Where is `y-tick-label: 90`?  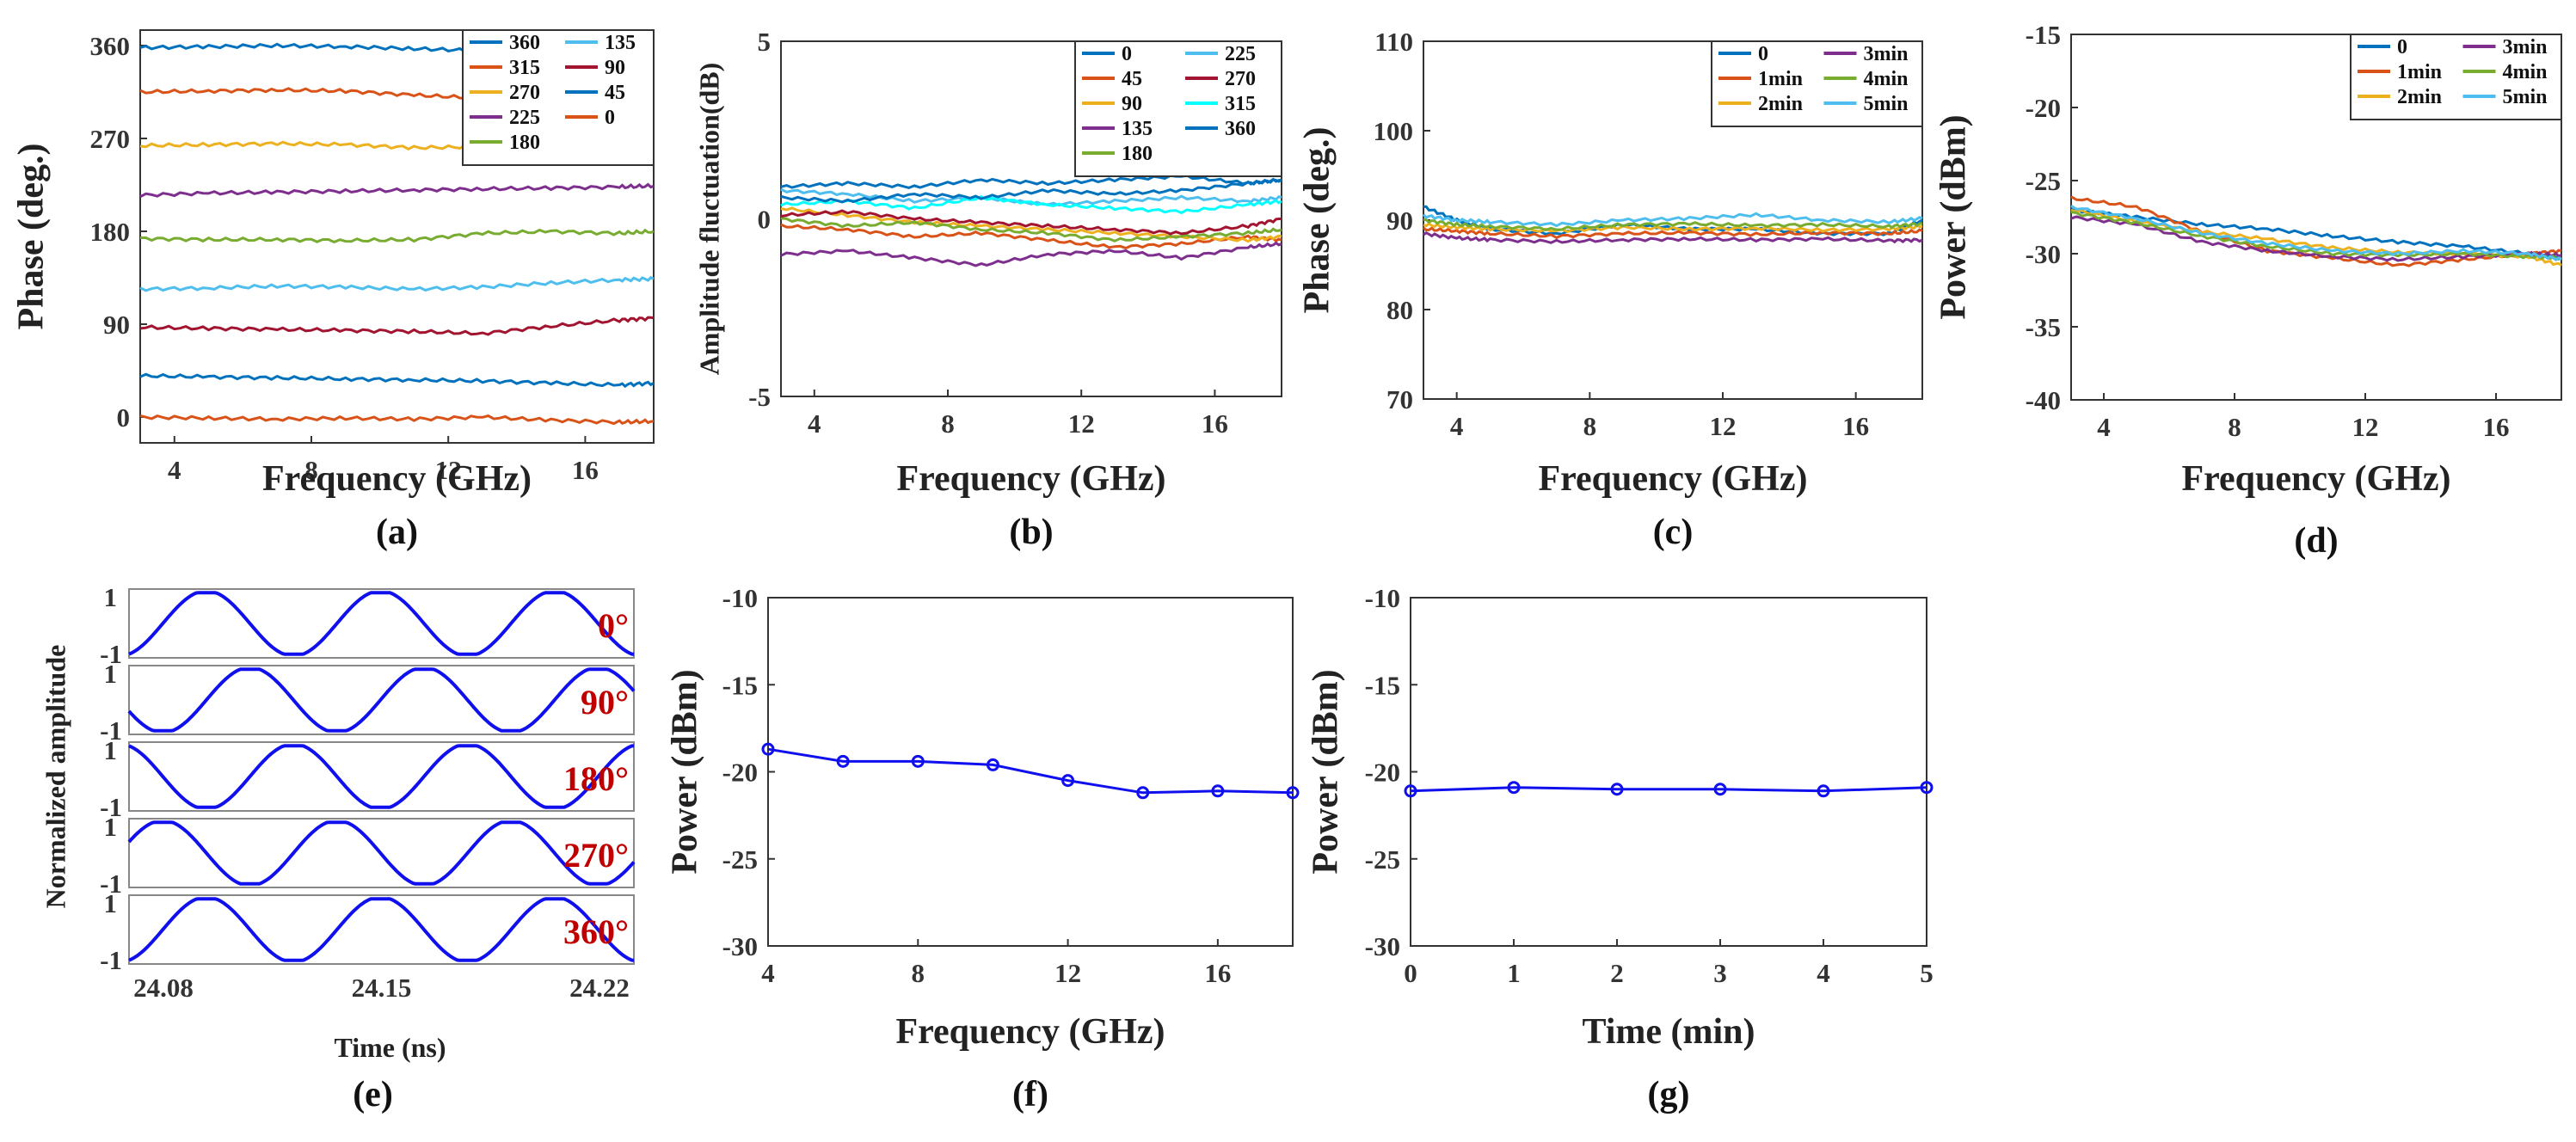 y-tick-label: 90 is located at coordinates (116, 325).